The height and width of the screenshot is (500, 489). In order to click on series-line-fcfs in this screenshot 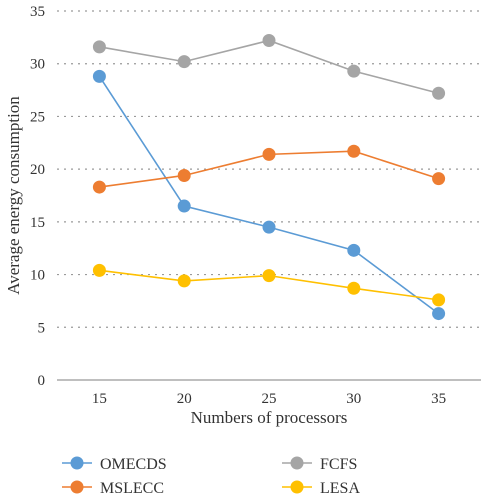, I will do `click(269, 67)`.